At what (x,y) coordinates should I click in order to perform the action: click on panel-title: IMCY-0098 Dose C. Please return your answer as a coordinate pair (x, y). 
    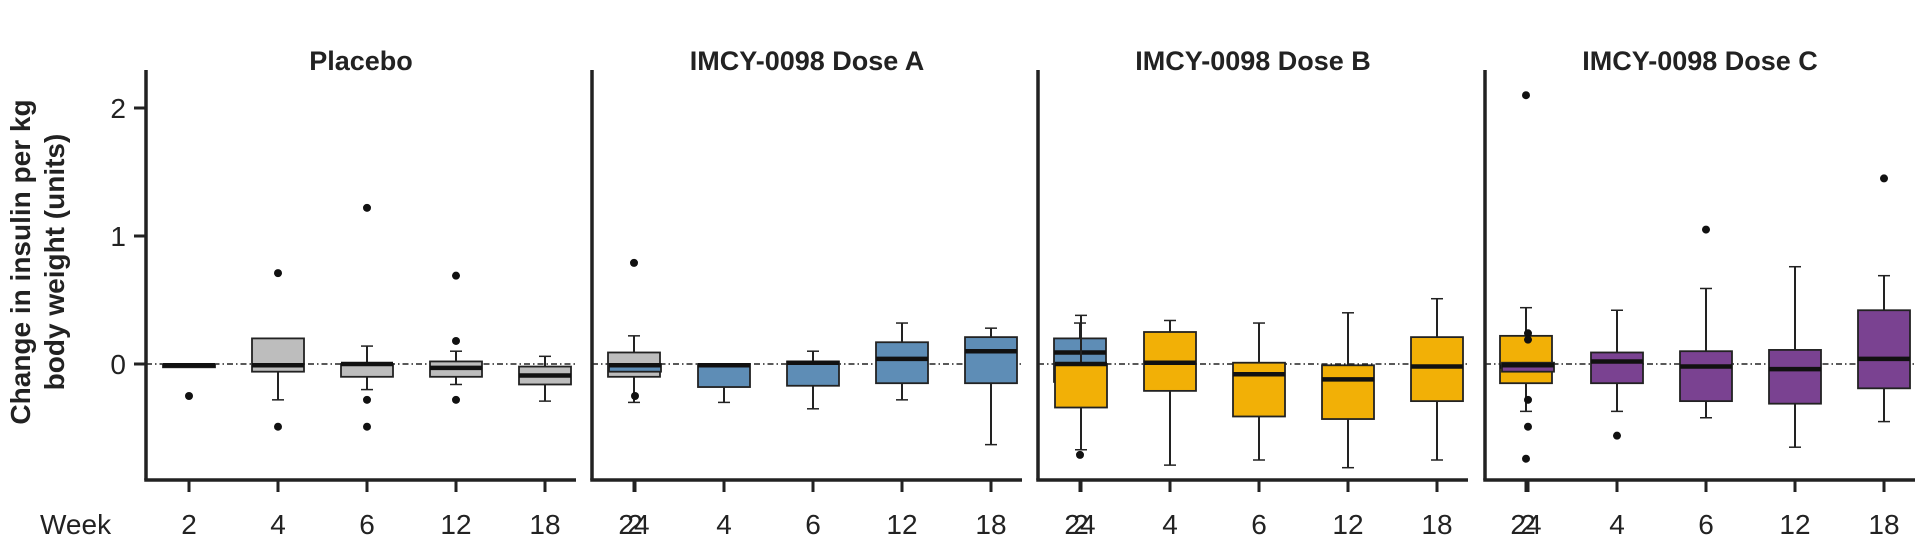
    Looking at the image, I should click on (1700, 61).